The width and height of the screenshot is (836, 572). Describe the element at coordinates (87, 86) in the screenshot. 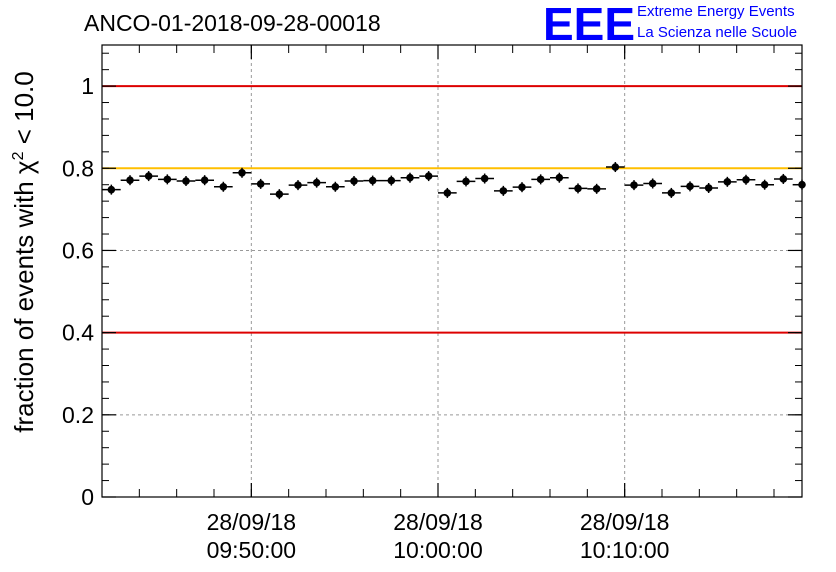

I see `y-tick-label: 1` at that location.